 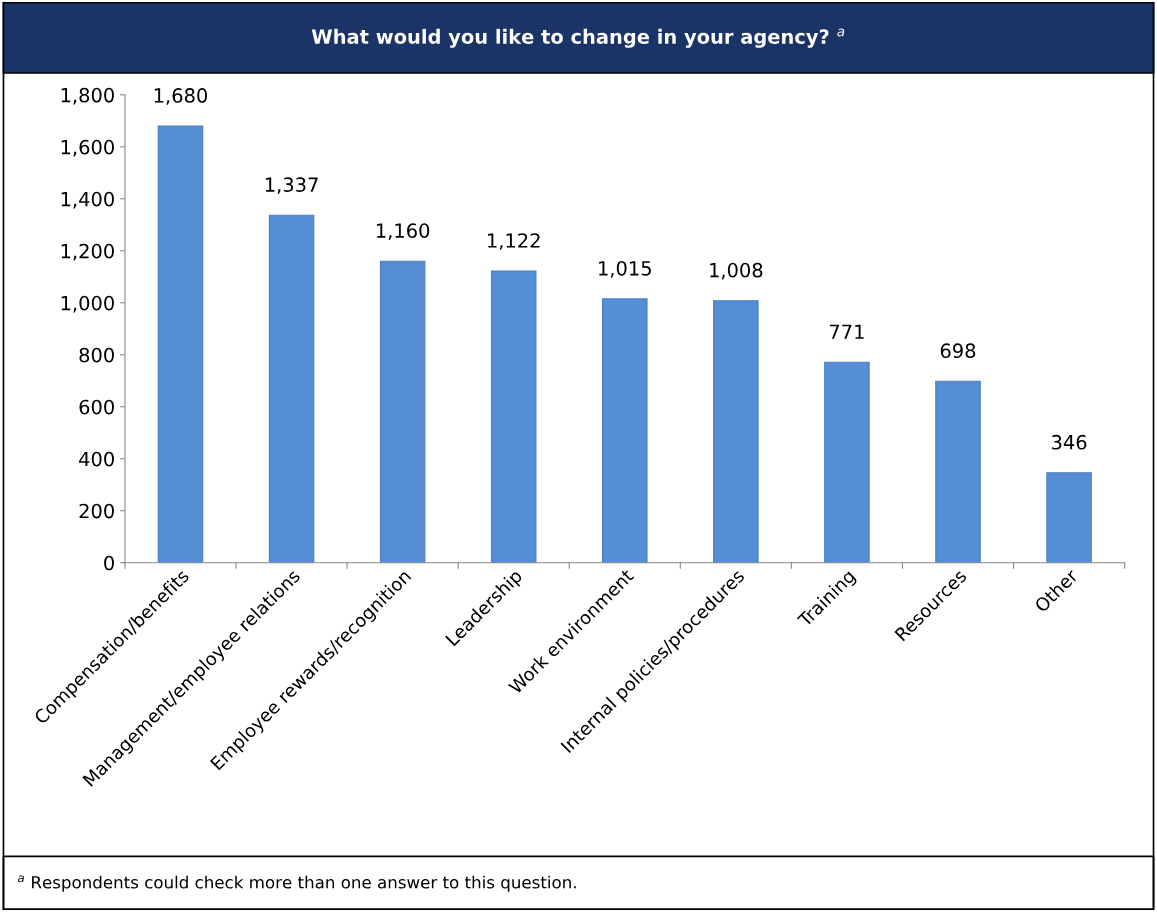 I want to click on y-tick-label: 1,000, so click(x=87, y=304).